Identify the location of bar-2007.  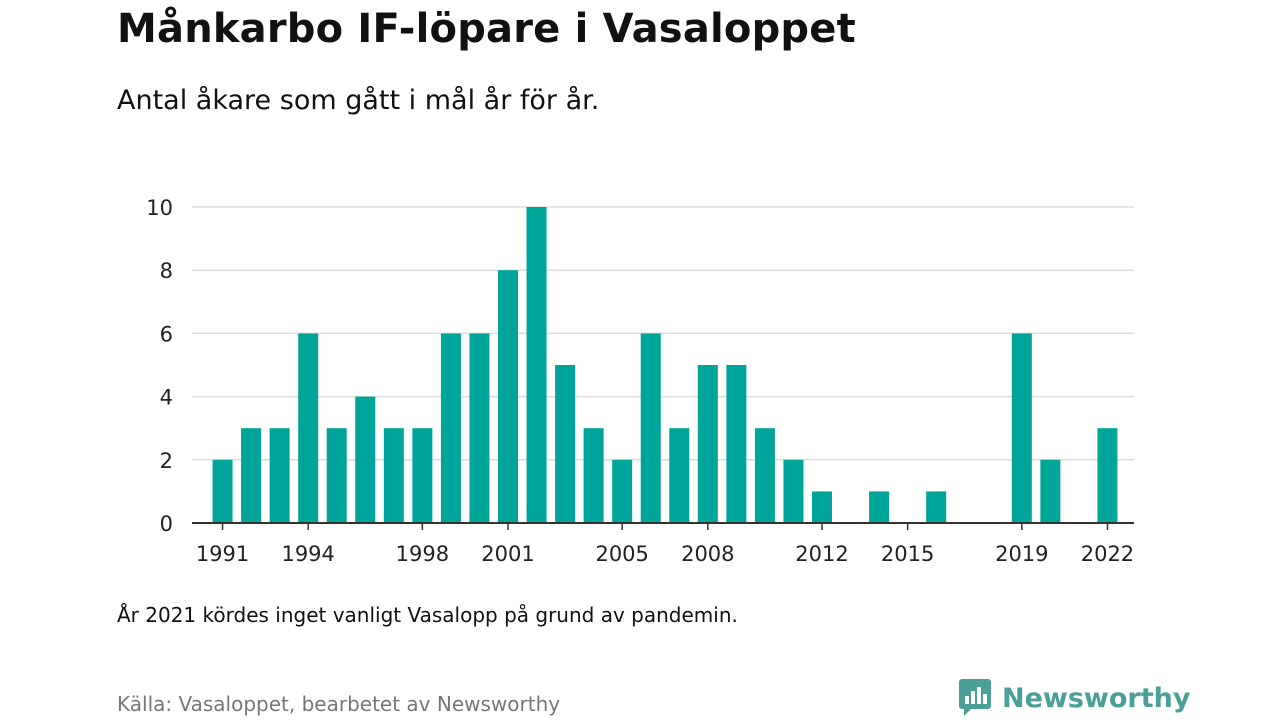
(679, 475).